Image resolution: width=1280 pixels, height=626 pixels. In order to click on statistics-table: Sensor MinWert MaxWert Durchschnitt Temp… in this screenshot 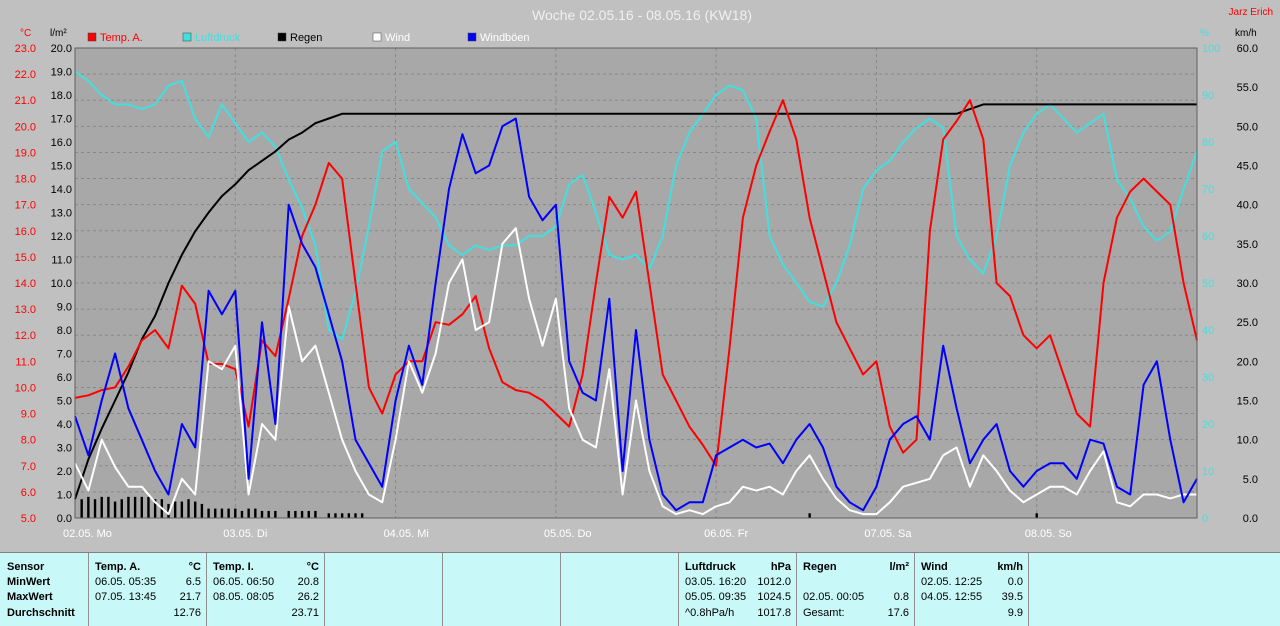, I will do `click(640, 589)`.